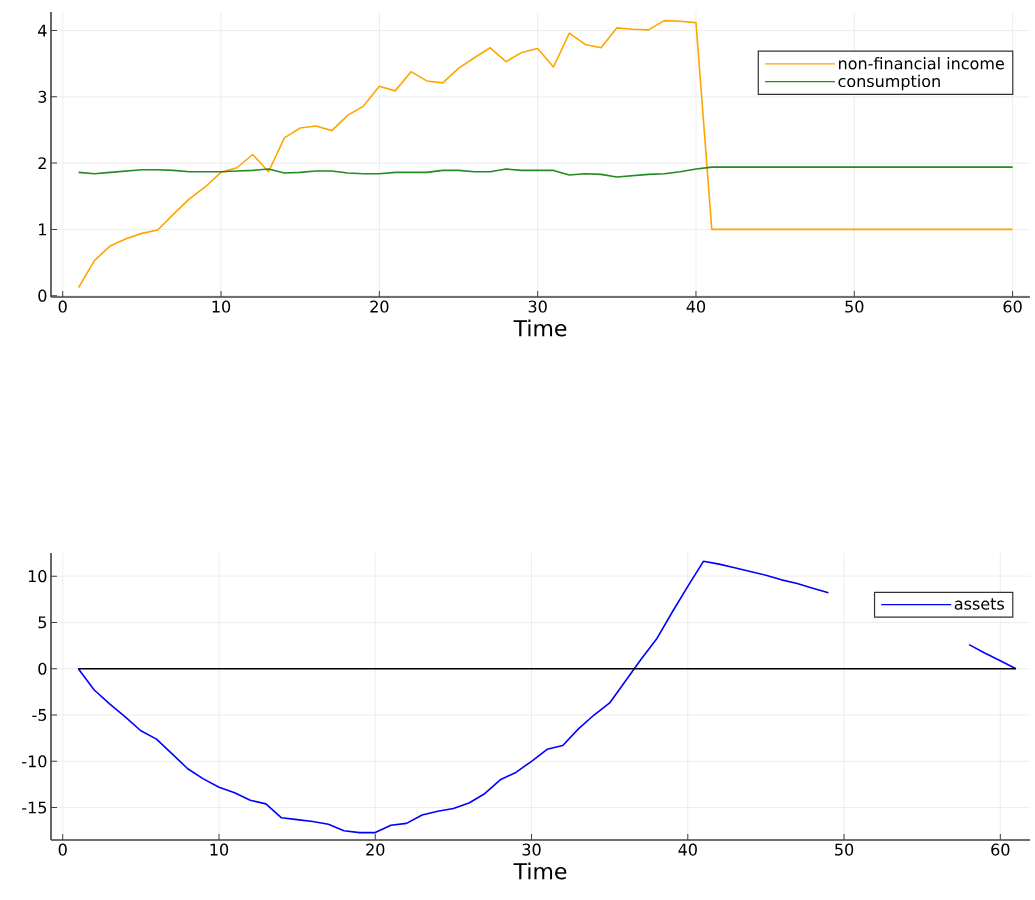  Describe the element at coordinates (921, 63) in the screenshot. I see `legend-label: non-financial income` at that location.